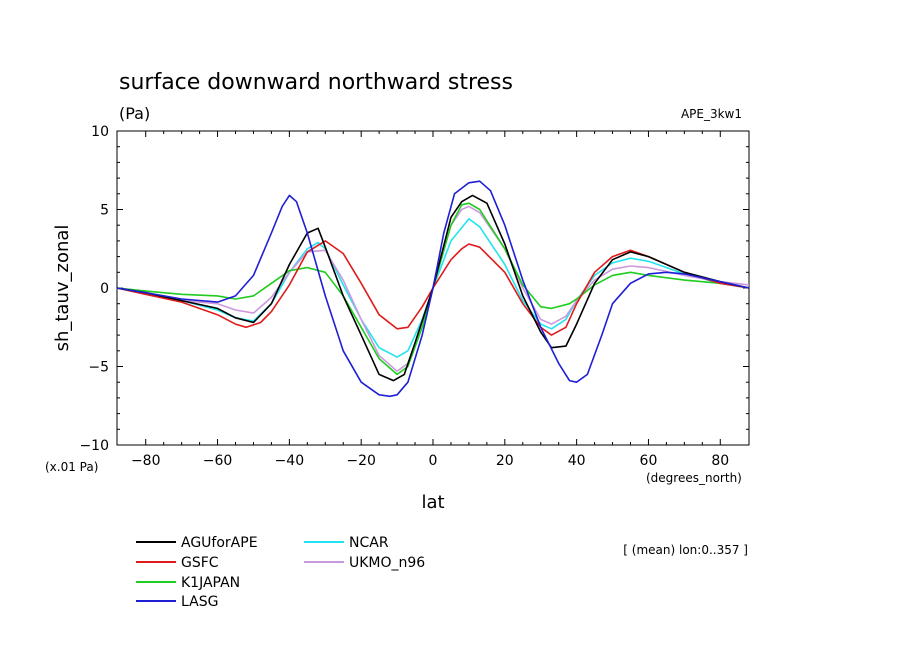  Describe the element at coordinates (361, 461) in the screenshot. I see `x-tick-label: −20` at that location.